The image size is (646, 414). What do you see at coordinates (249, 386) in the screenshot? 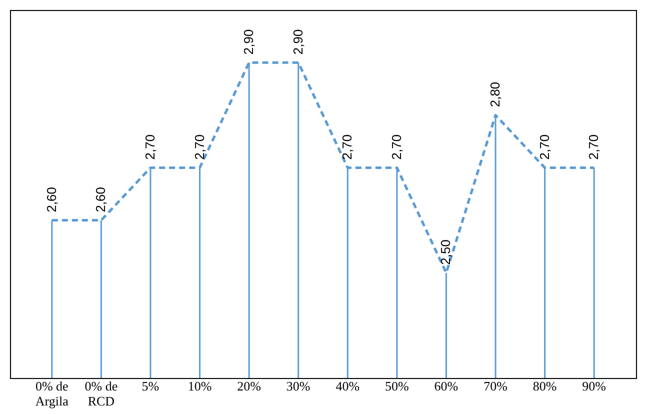
I see `x-tick-label: 20%` at bounding box center [249, 386].